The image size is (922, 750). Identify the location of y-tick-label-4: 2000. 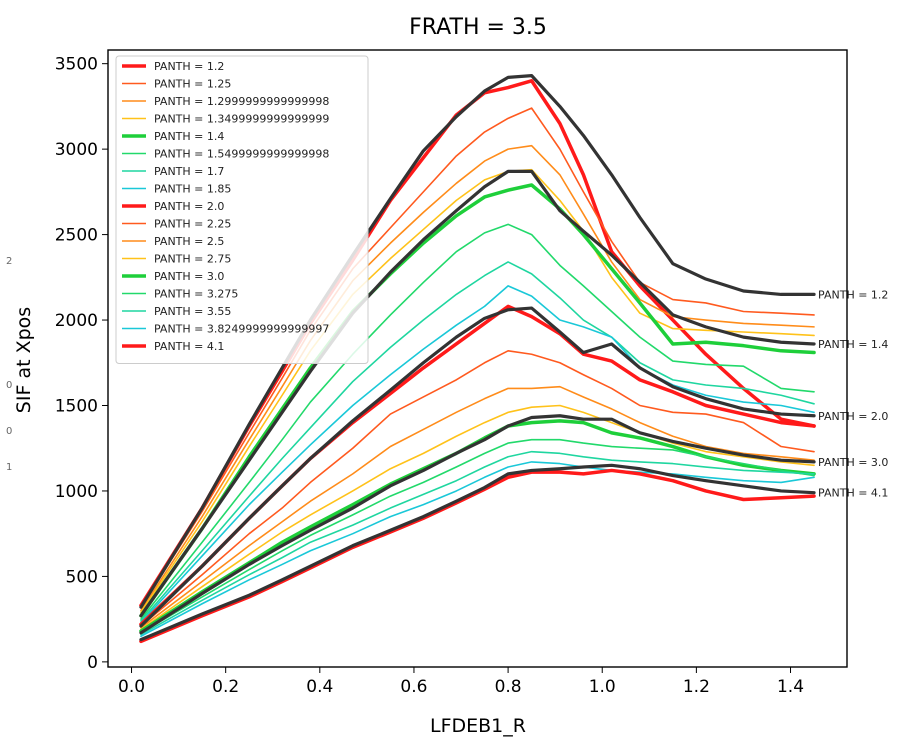
(76, 321).